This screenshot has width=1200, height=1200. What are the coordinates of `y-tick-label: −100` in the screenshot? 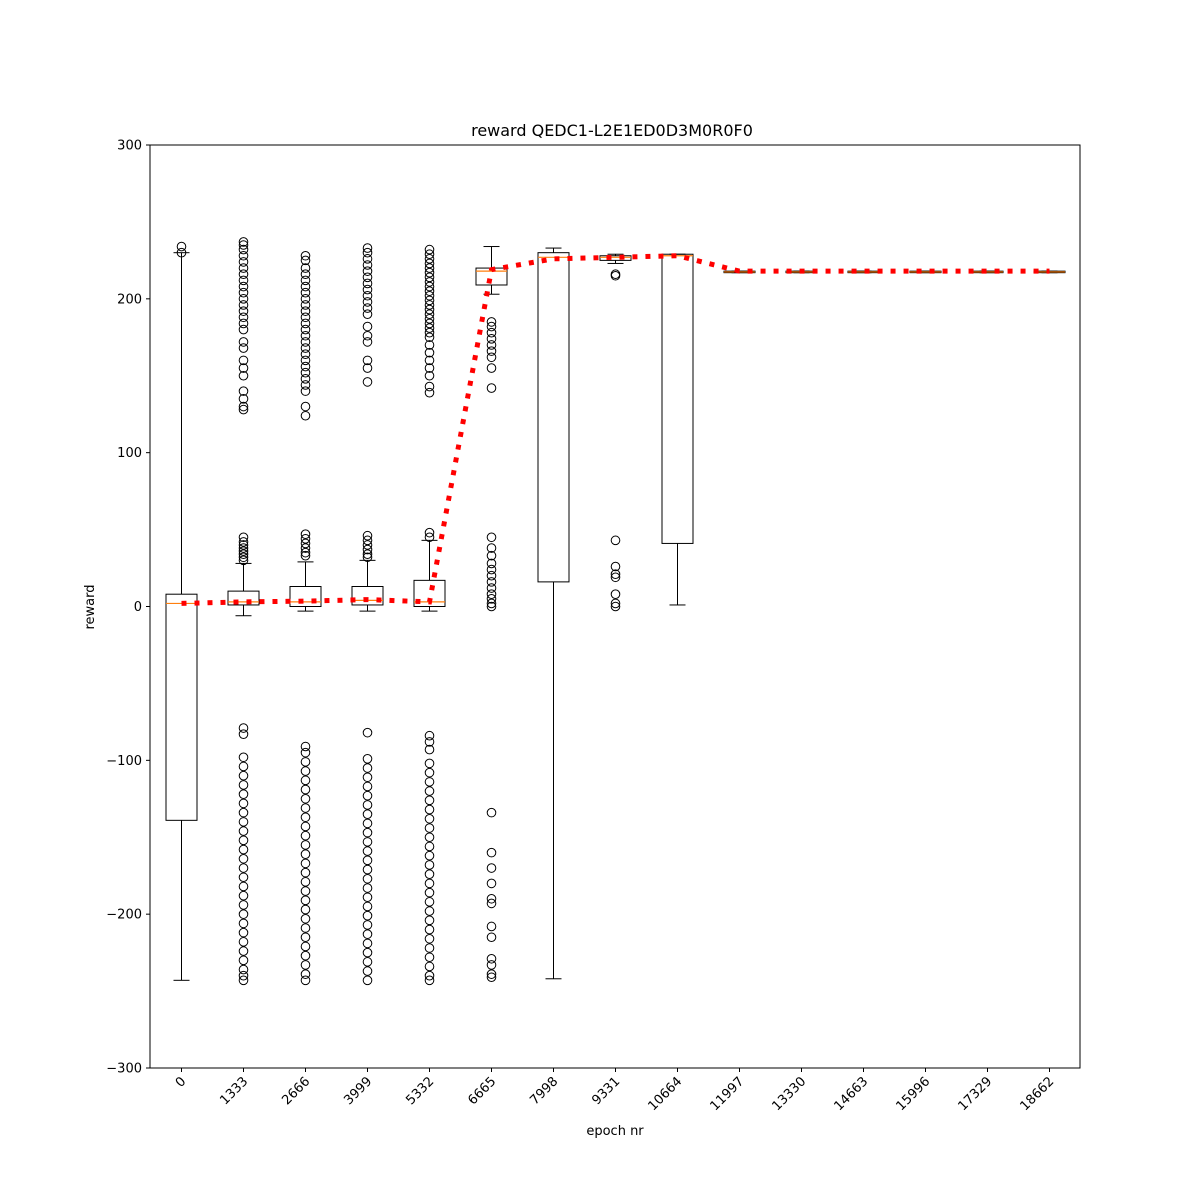 It's located at (124, 761).